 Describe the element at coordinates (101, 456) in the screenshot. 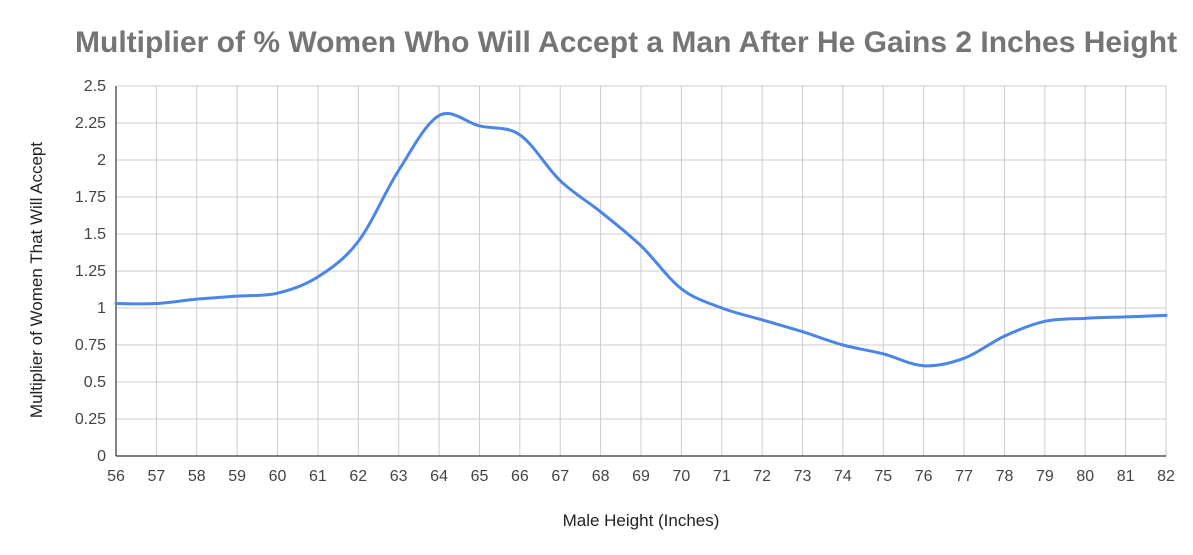

I see `y-tick-label: 0` at that location.